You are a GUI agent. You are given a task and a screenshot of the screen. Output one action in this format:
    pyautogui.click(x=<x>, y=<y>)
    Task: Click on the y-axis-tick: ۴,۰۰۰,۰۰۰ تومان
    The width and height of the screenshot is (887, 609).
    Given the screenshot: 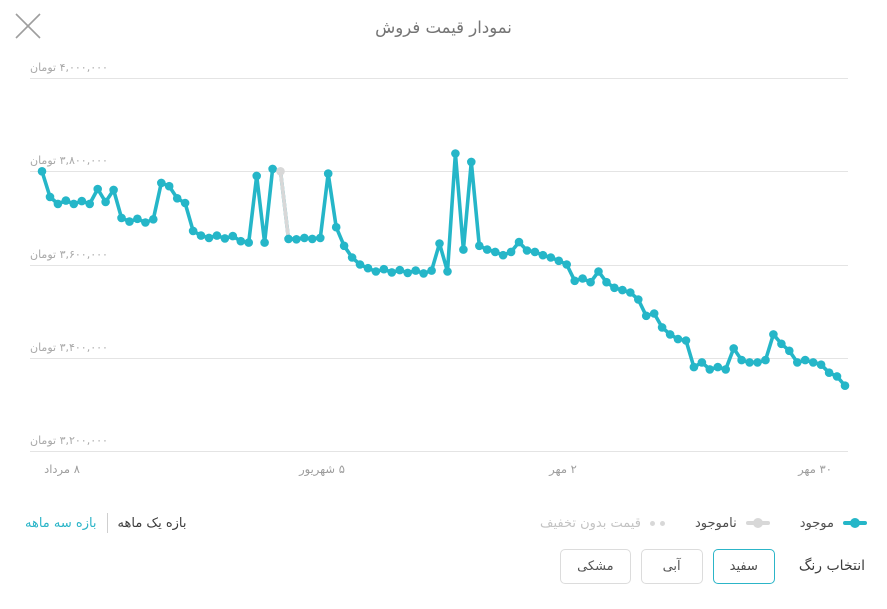 What is the action you would take?
    pyautogui.click(x=69, y=67)
    